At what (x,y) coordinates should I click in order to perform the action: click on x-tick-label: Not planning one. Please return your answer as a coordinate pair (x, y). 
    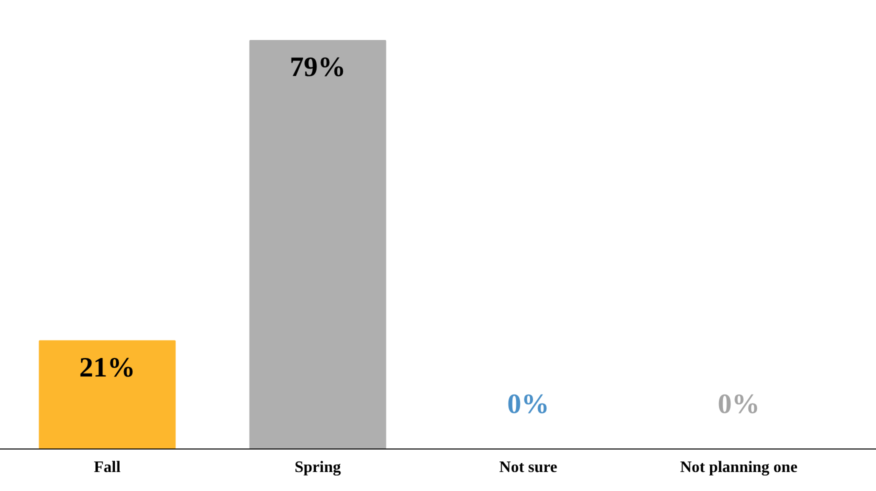
    Looking at the image, I should click on (739, 467).